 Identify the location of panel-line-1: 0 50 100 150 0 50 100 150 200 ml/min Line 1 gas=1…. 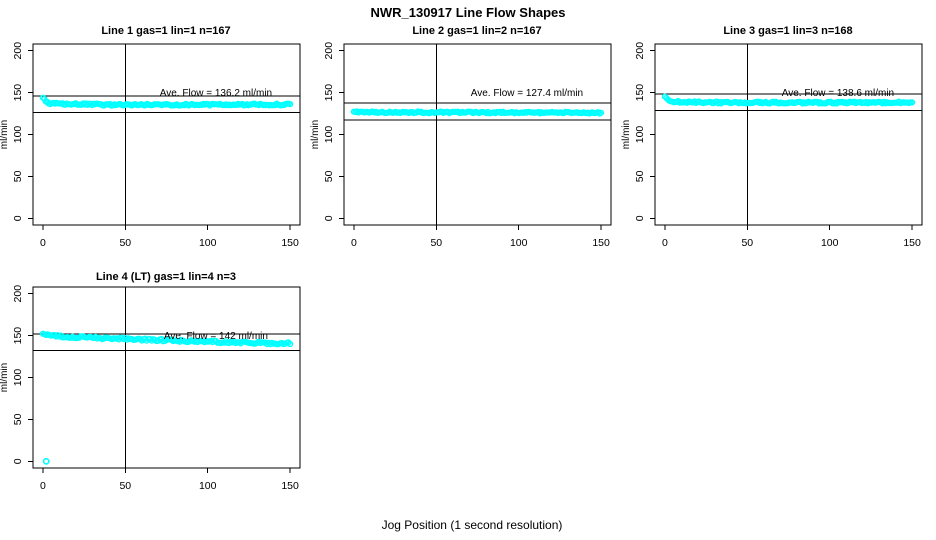
(150, 137).